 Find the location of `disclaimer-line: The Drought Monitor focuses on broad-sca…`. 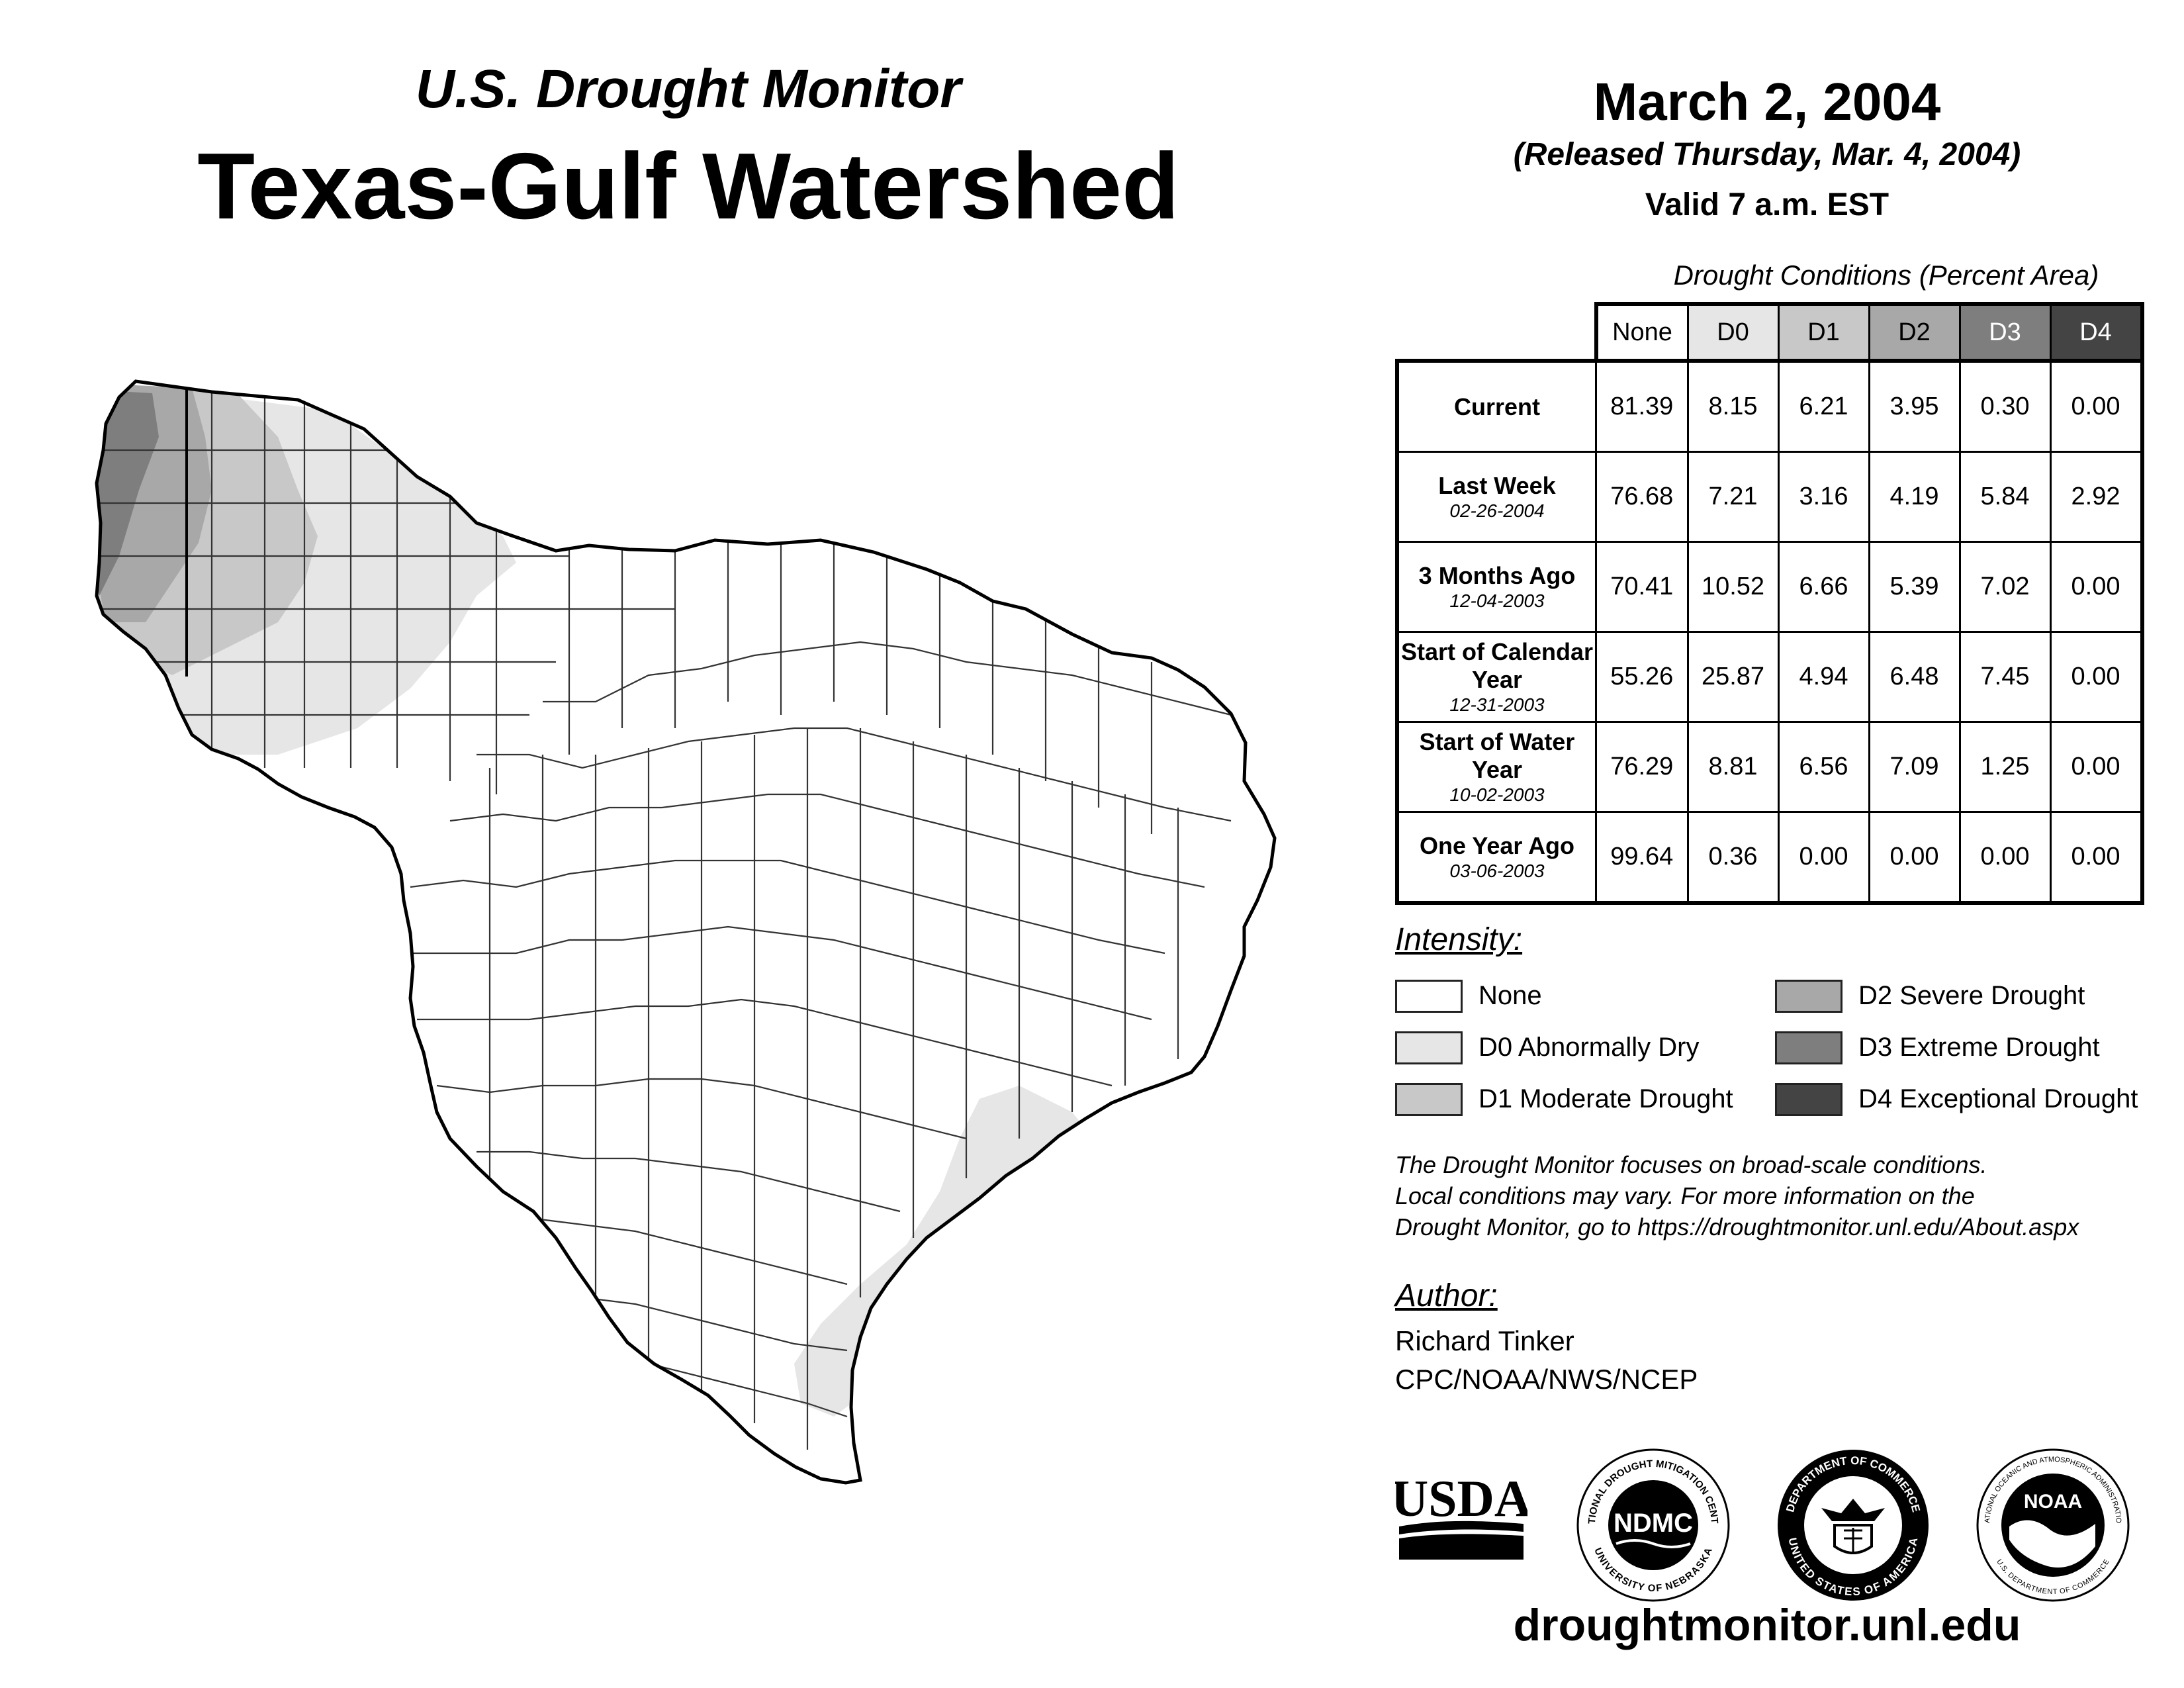

disclaimer-line: The Drought Monitor focuses on broad-sca… is located at coordinates (1691, 1164).